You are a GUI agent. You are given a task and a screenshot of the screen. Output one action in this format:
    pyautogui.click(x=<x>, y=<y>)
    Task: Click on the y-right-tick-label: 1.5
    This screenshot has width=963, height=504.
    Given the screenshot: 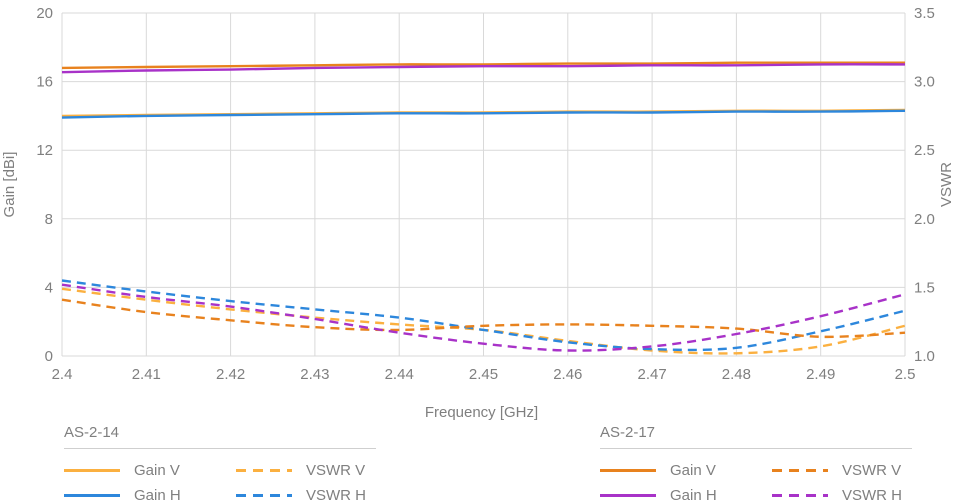 What is the action you would take?
    pyautogui.click(x=924, y=287)
    